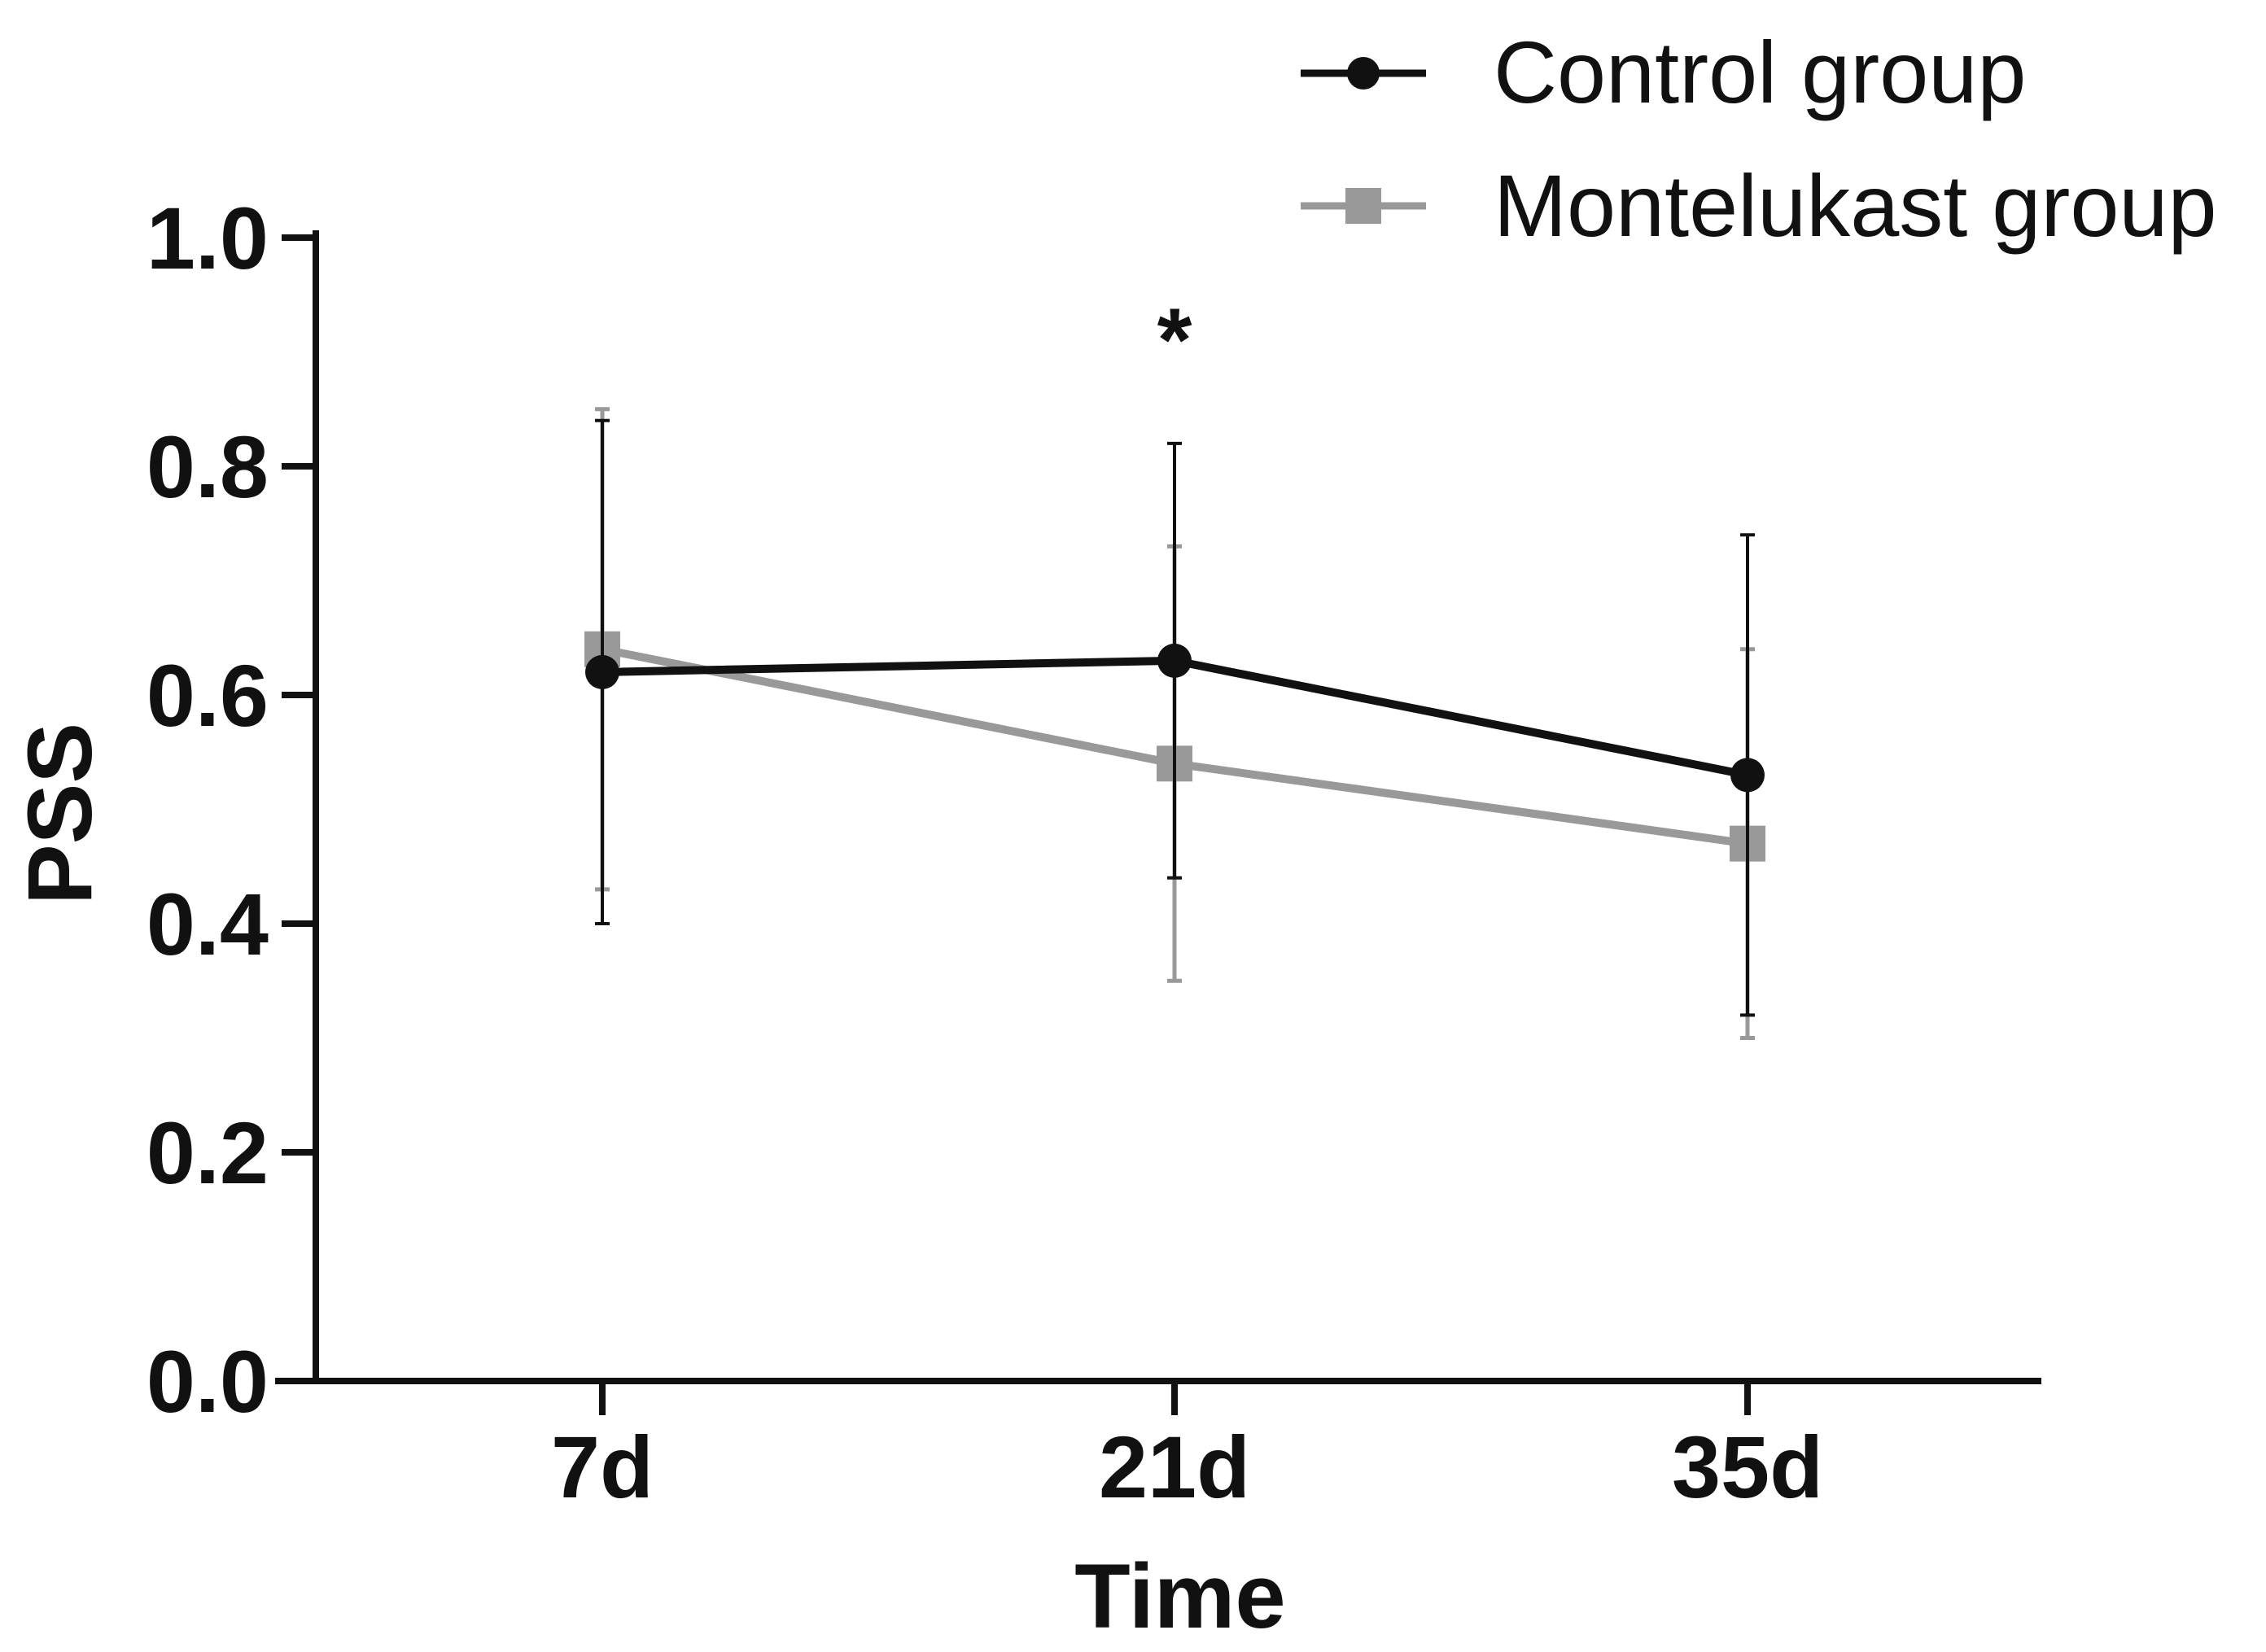 The width and height of the screenshot is (2266, 1652). What do you see at coordinates (1363, 206) in the screenshot?
I see `legend-marker-montelukast` at bounding box center [1363, 206].